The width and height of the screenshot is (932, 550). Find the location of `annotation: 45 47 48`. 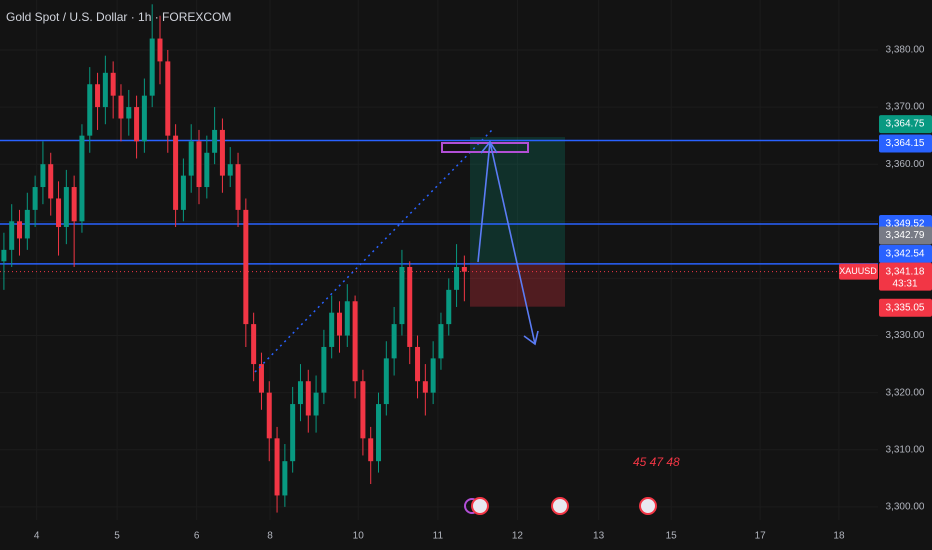

annotation: 45 47 48 is located at coordinates (656, 462).